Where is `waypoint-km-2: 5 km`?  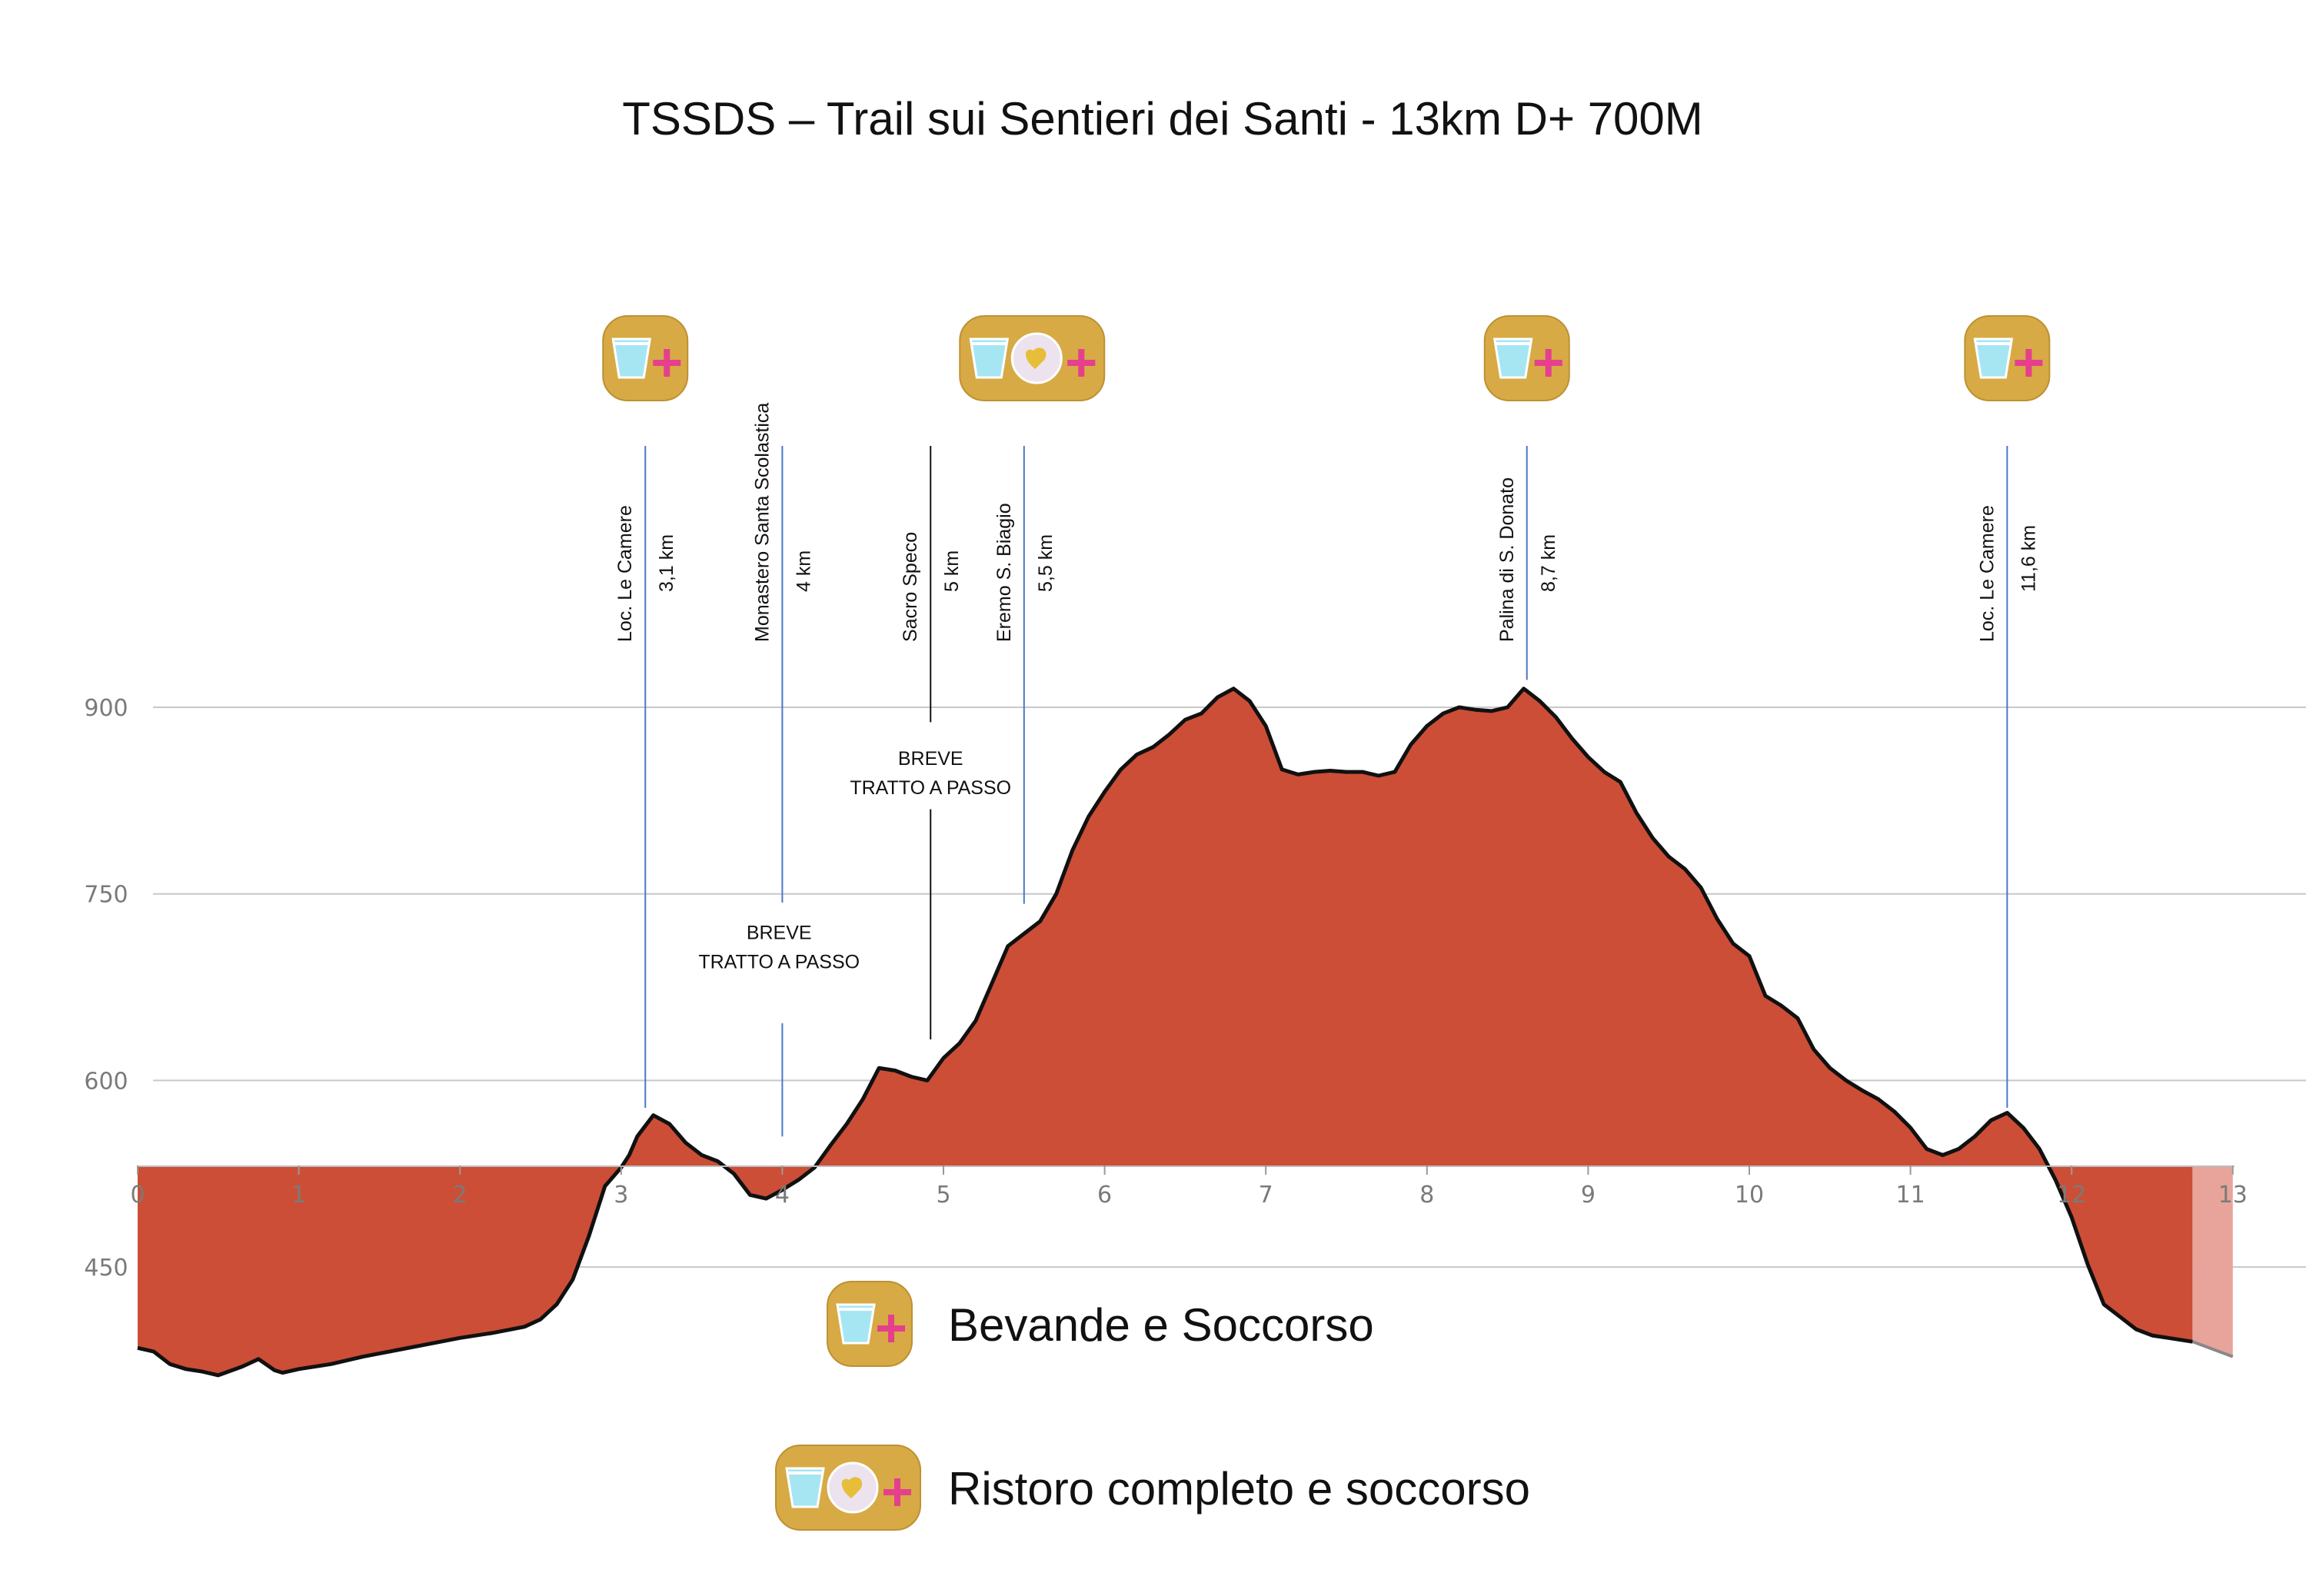 waypoint-km-2: 5 km is located at coordinates (952, 571).